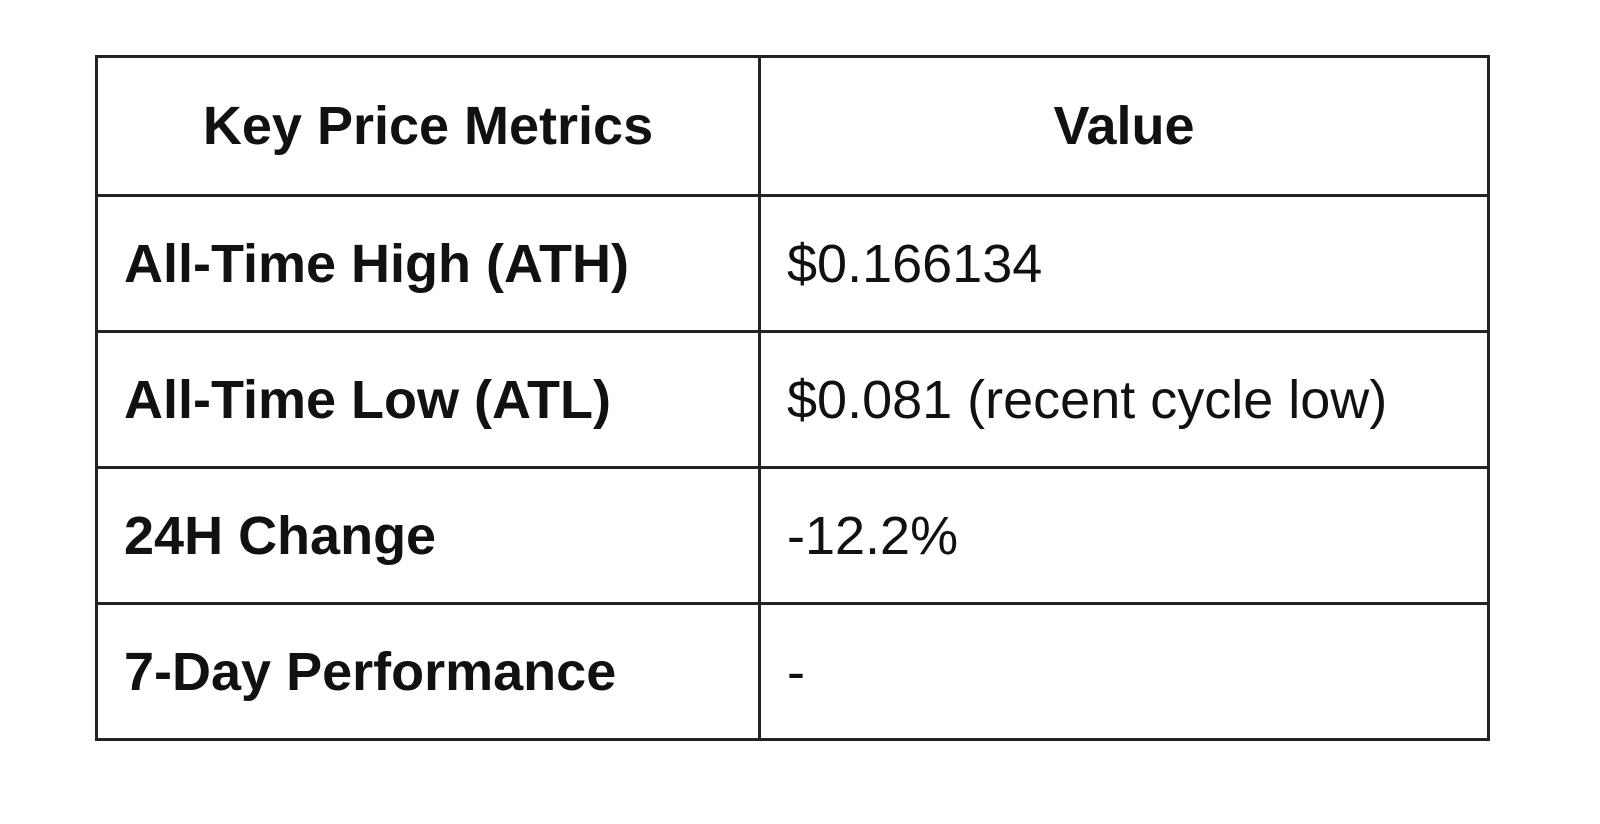 The height and width of the screenshot is (824, 1600). Describe the element at coordinates (428, 126) in the screenshot. I see `header-metric: Key Price Metrics` at that location.